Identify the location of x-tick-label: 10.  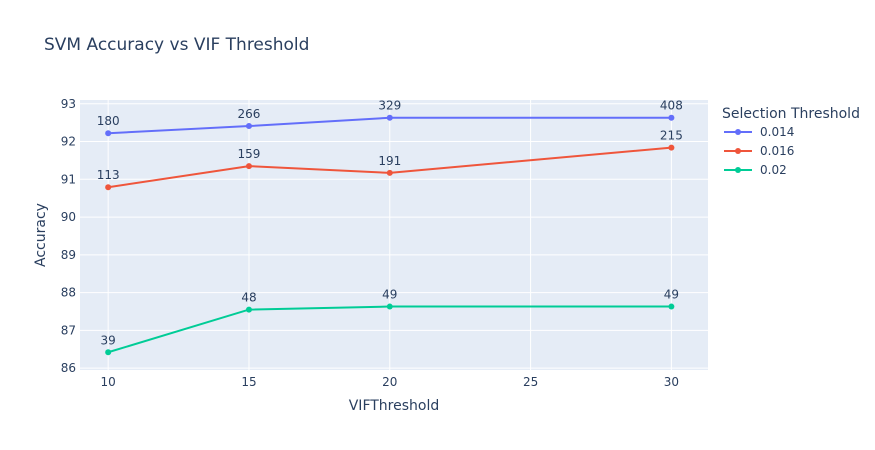
(108, 382).